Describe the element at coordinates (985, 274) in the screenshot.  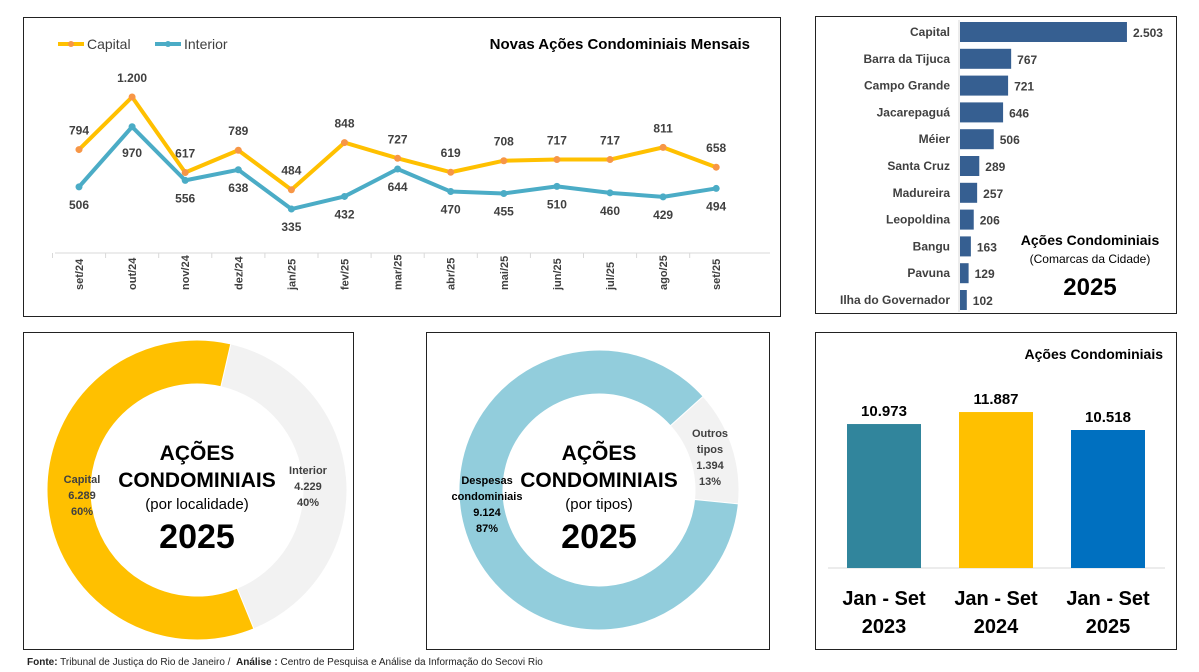
I see `bar-value-label: 129` at that location.